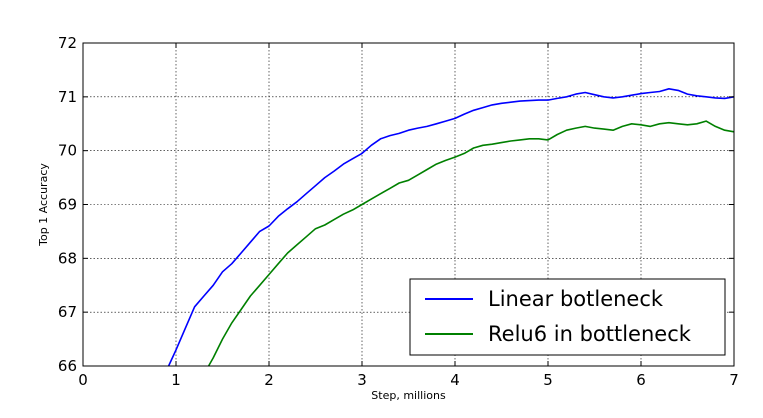 This screenshot has width=763, height=418. Describe the element at coordinates (67, 312) in the screenshot. I see `y-tick-label: 67` at that location.